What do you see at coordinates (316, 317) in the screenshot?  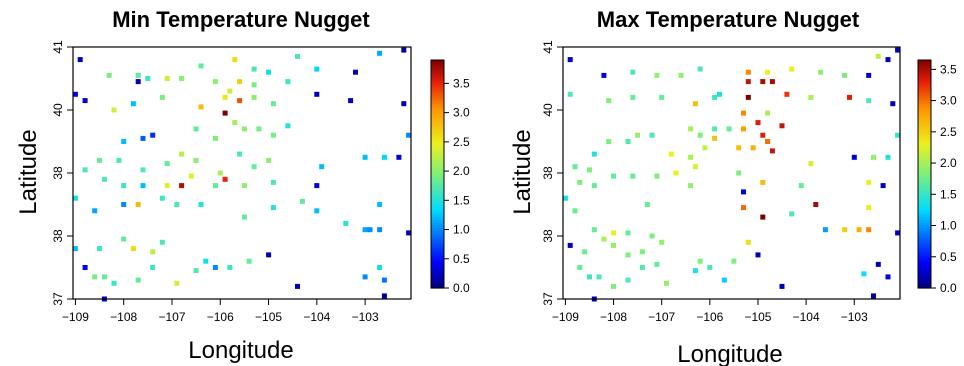 I see `min-temp-x-tick-label: −104` at bounding box center [316, 317].